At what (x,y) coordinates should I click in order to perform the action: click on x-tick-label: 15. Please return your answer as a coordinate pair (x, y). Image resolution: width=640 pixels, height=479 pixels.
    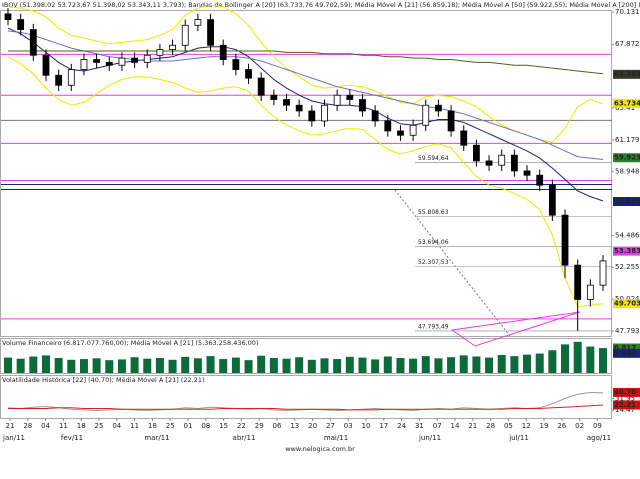
    Looking at the image, I should click on (223, 426).